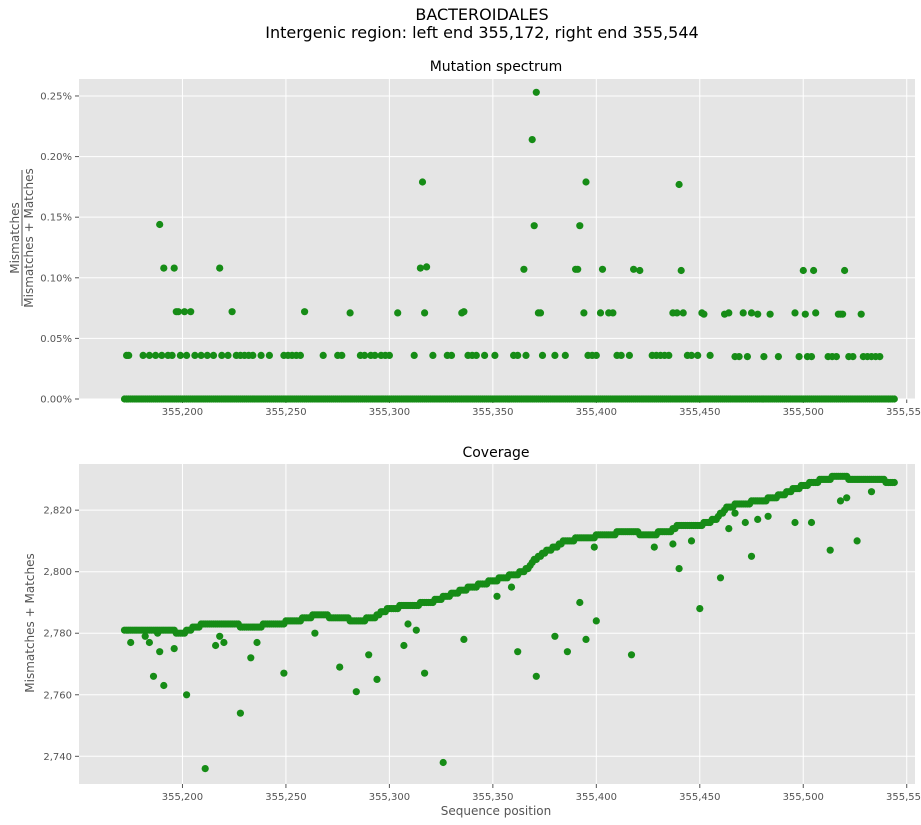 The image size is (921, 825). What do you see at coordinates (699, 412) in the screenshot?
I see `x-tick-label: 355,450` at bounding box center [699, 412].